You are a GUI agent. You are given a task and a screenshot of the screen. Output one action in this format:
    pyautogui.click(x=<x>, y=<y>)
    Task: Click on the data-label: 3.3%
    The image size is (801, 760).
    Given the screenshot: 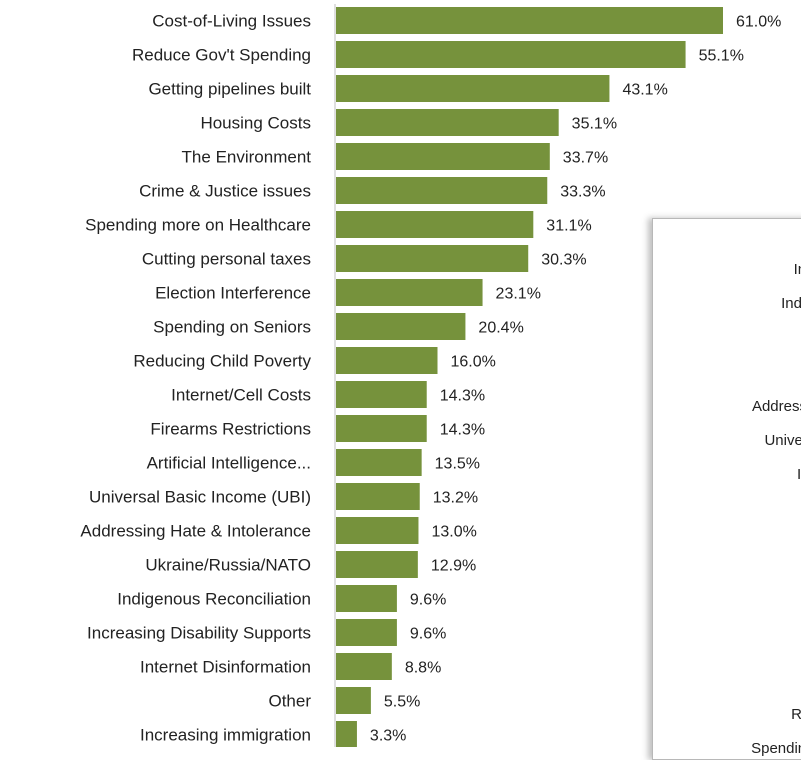 What is the action you would take?
    pyautogui.click(x=388, y=736)
    